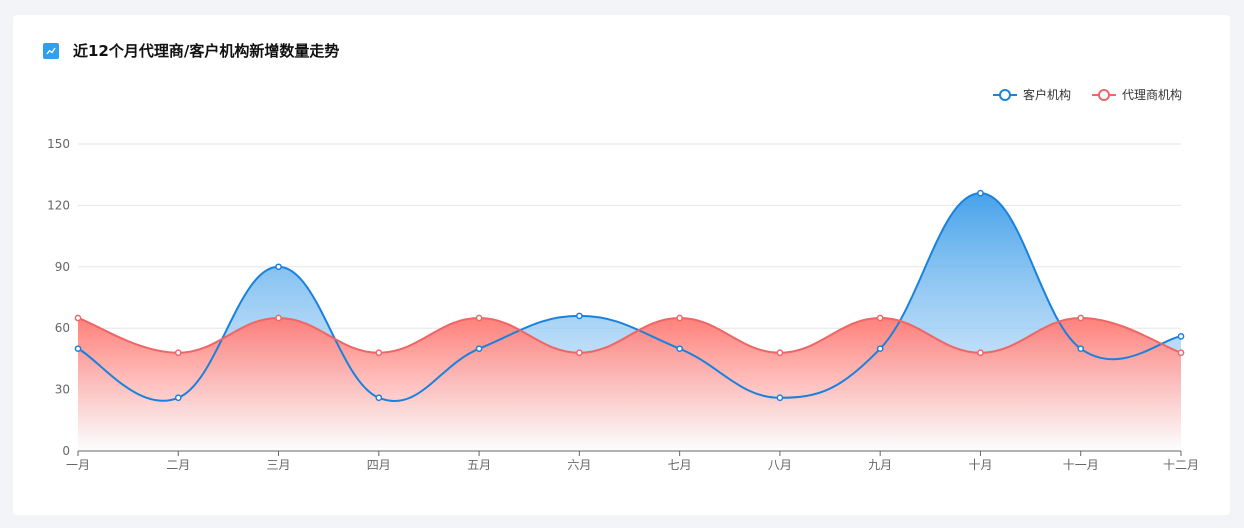  Describe the element at coordinates (680, 465) in the screenshot. I see `x-tick-label: 七月` at that location.